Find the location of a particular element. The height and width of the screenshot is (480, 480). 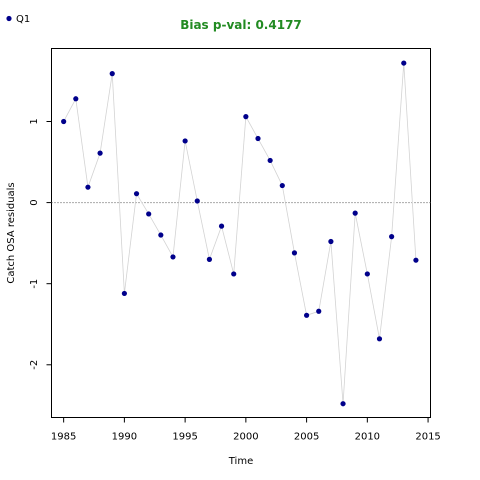

y-axis: -2 -1 0 1 is located at coordinates (40, 244).